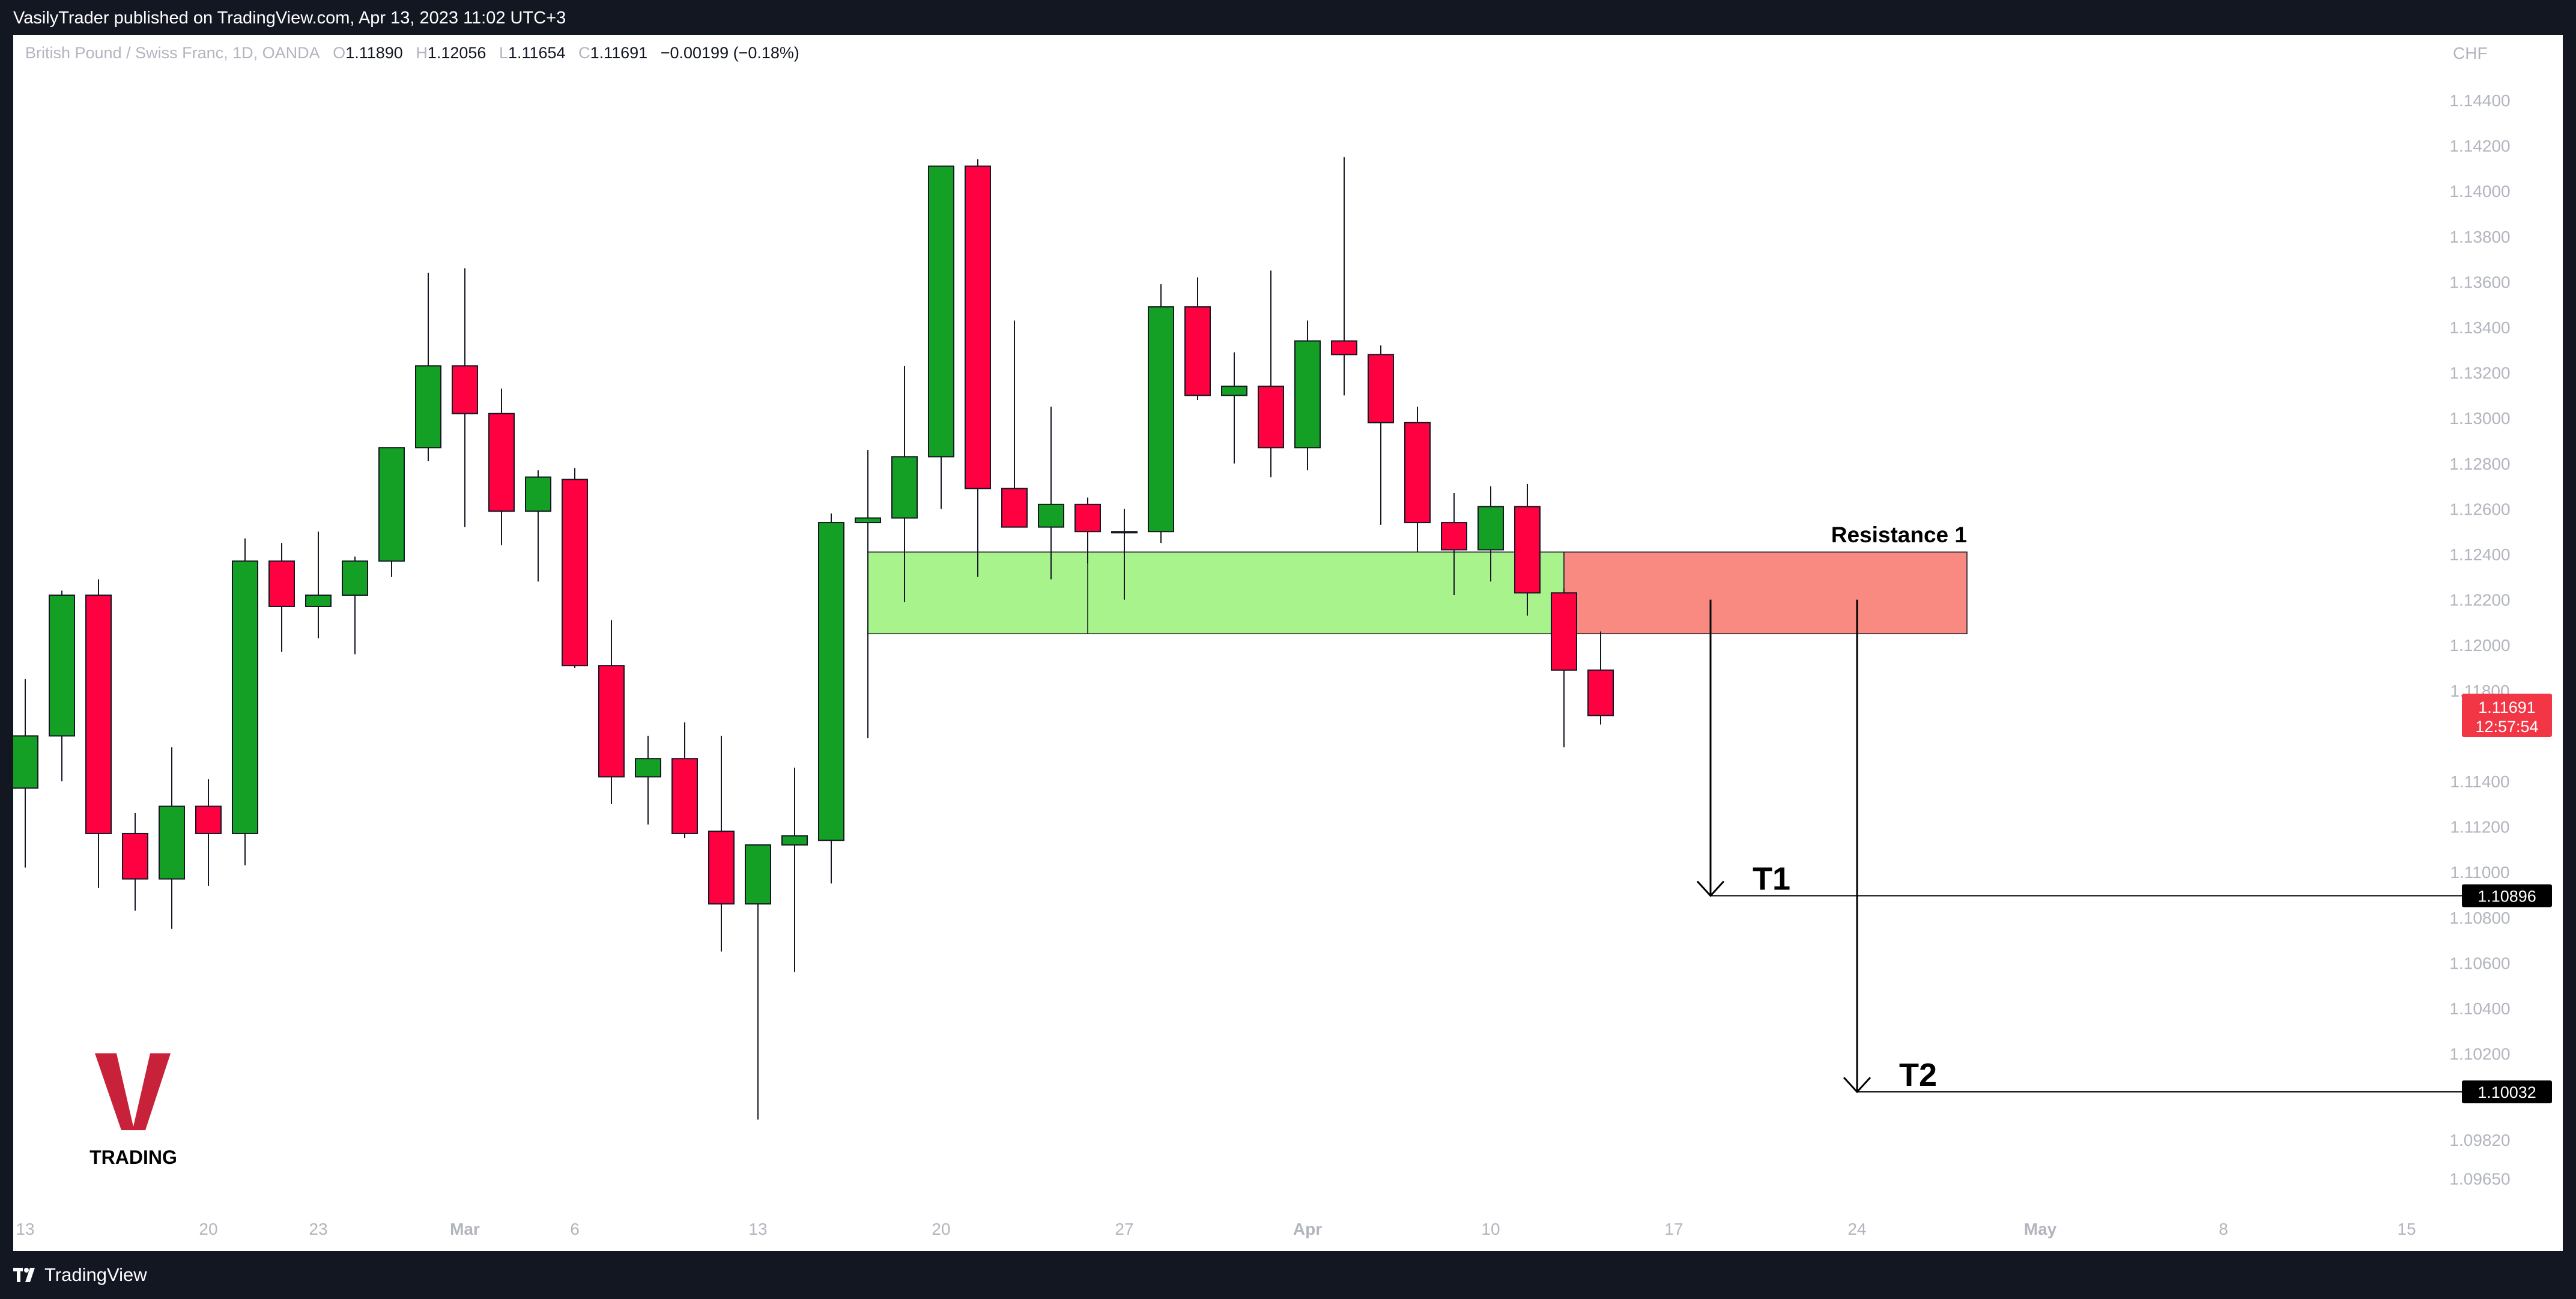 The width and height of the screenshot is (2576, 1299). I want to click on x-tick-label: 6, so click(575, 1229).